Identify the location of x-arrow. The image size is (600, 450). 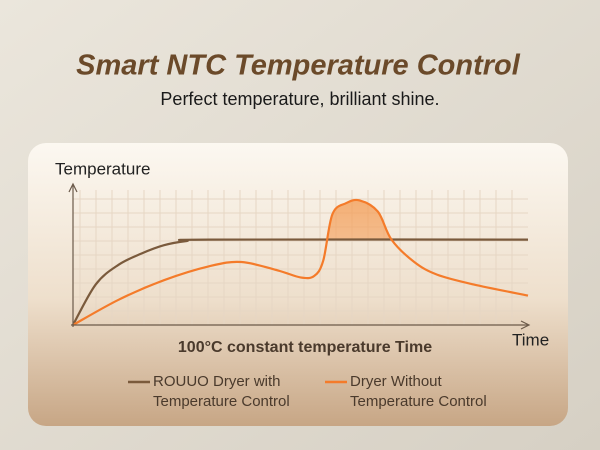
(525, 325).